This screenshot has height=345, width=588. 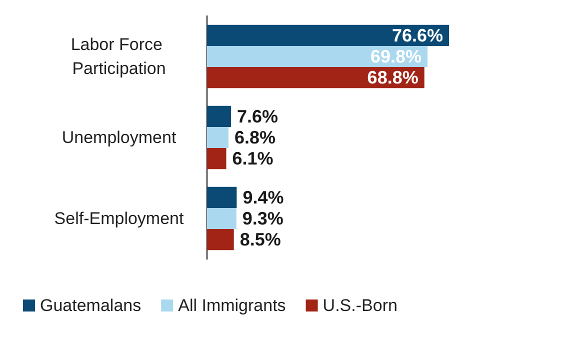 I want to click on data-label: 69.8%, so click(x=396, y=56).